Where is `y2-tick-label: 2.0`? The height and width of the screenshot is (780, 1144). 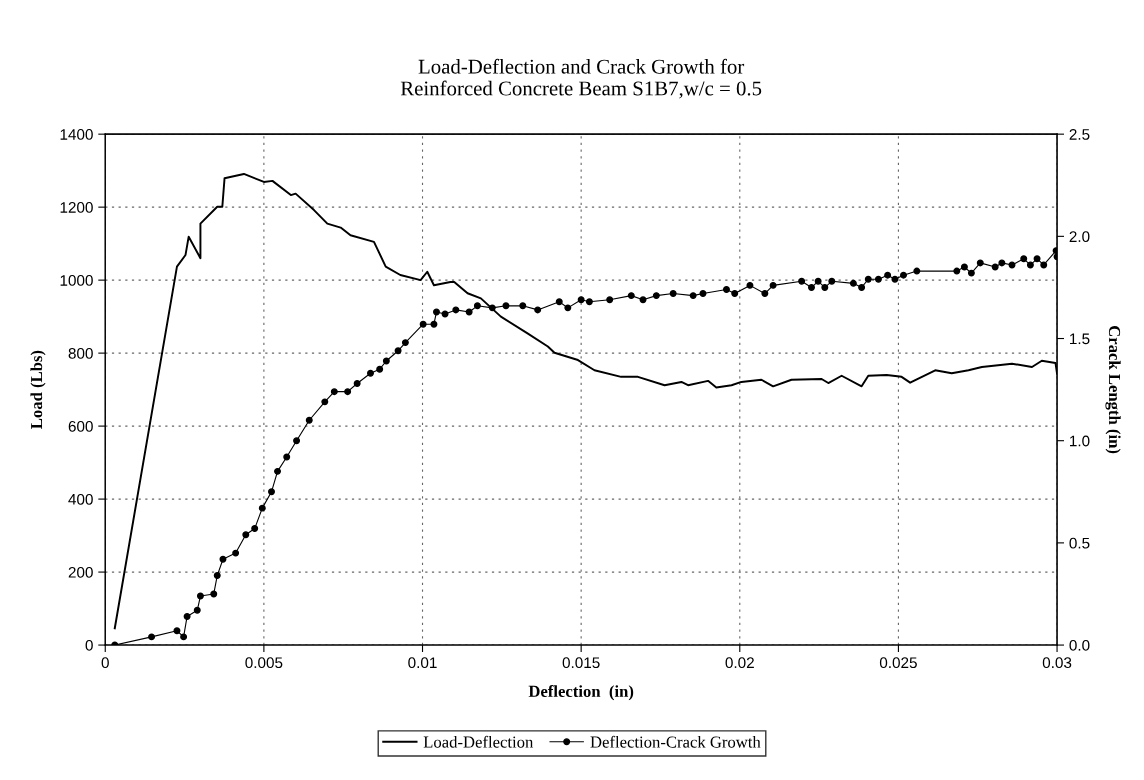 y2-tick-label: 2.0 is located at coordinates (1079, 237).